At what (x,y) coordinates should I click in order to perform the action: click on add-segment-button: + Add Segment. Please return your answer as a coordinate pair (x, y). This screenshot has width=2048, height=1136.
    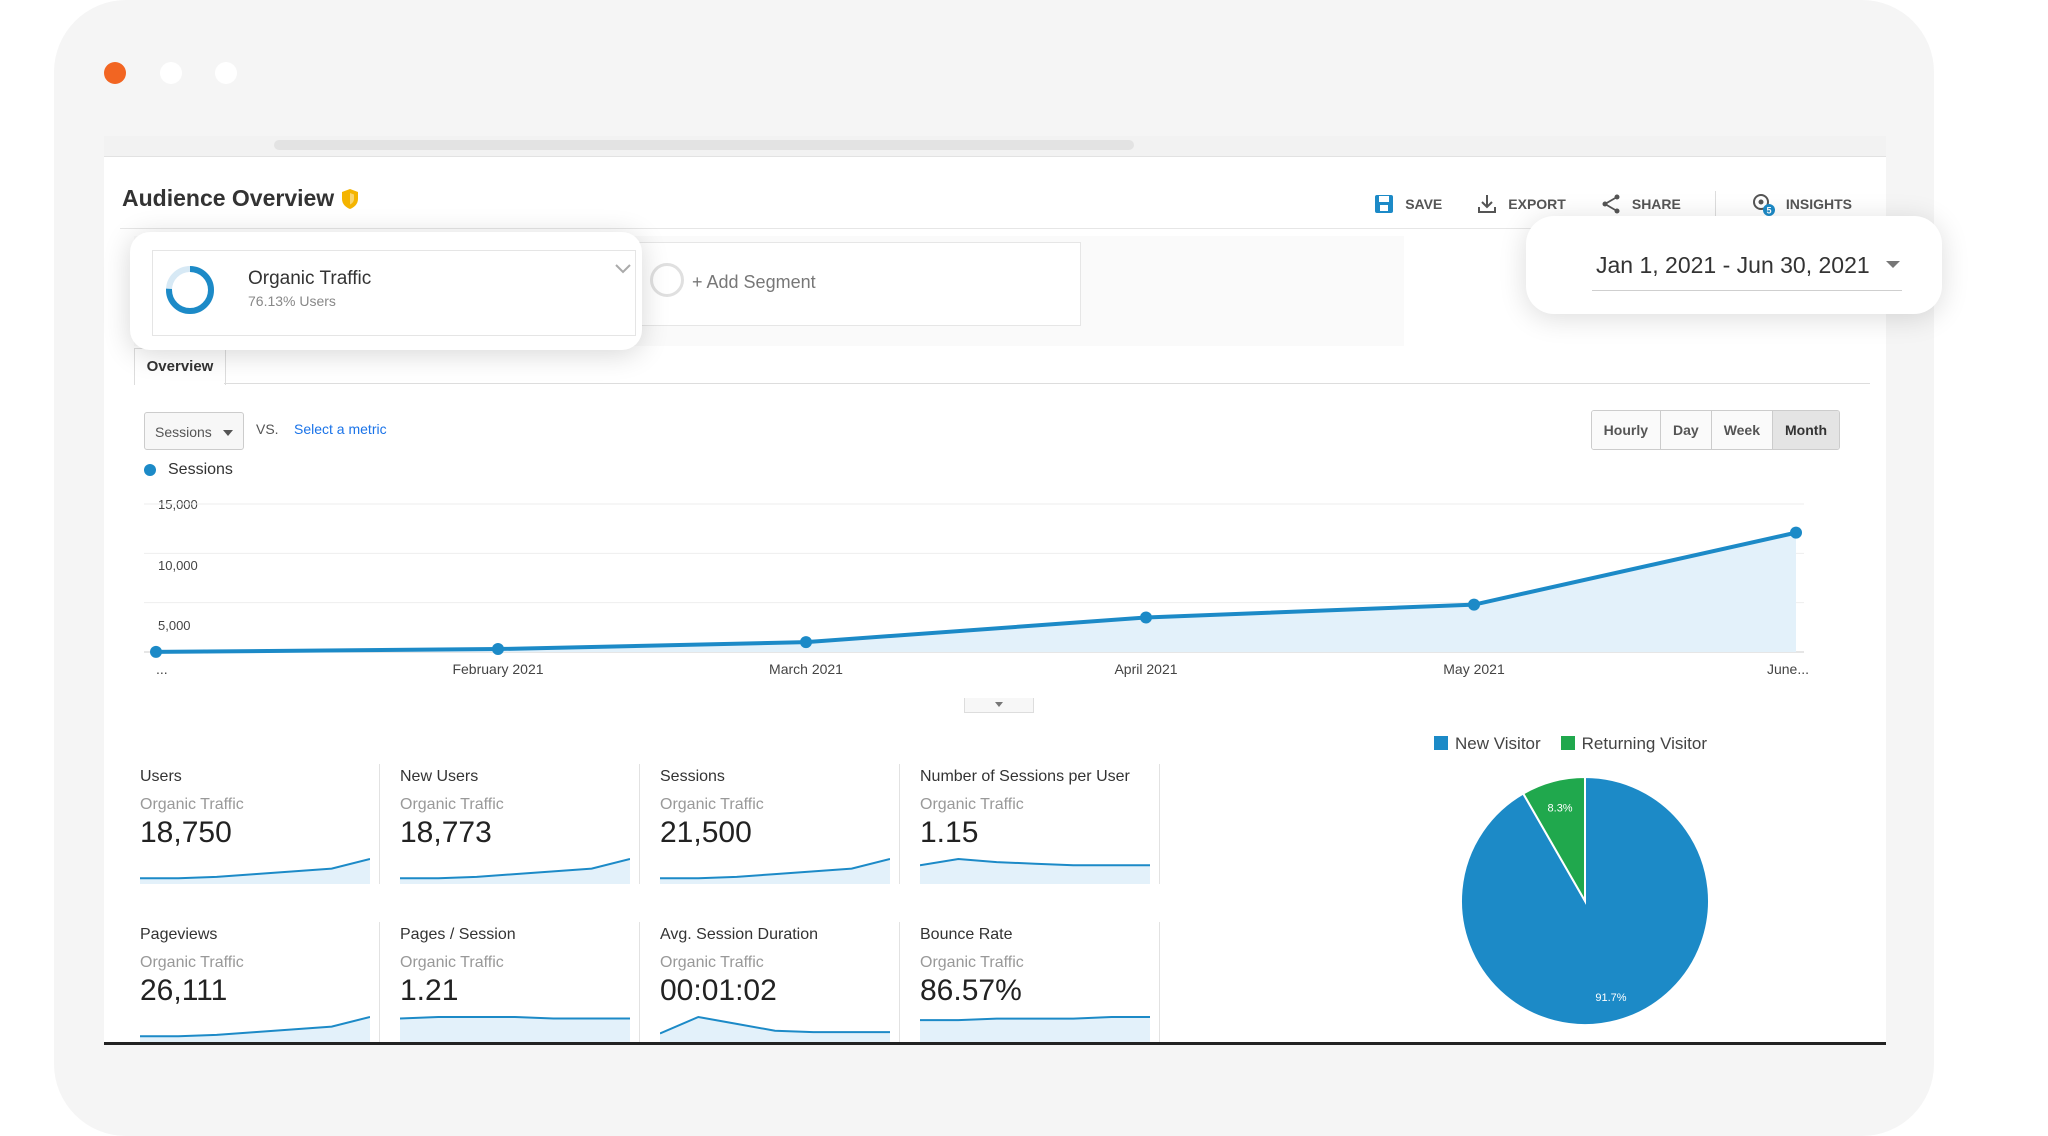
    Looking at the image, I should click on (860, 284).